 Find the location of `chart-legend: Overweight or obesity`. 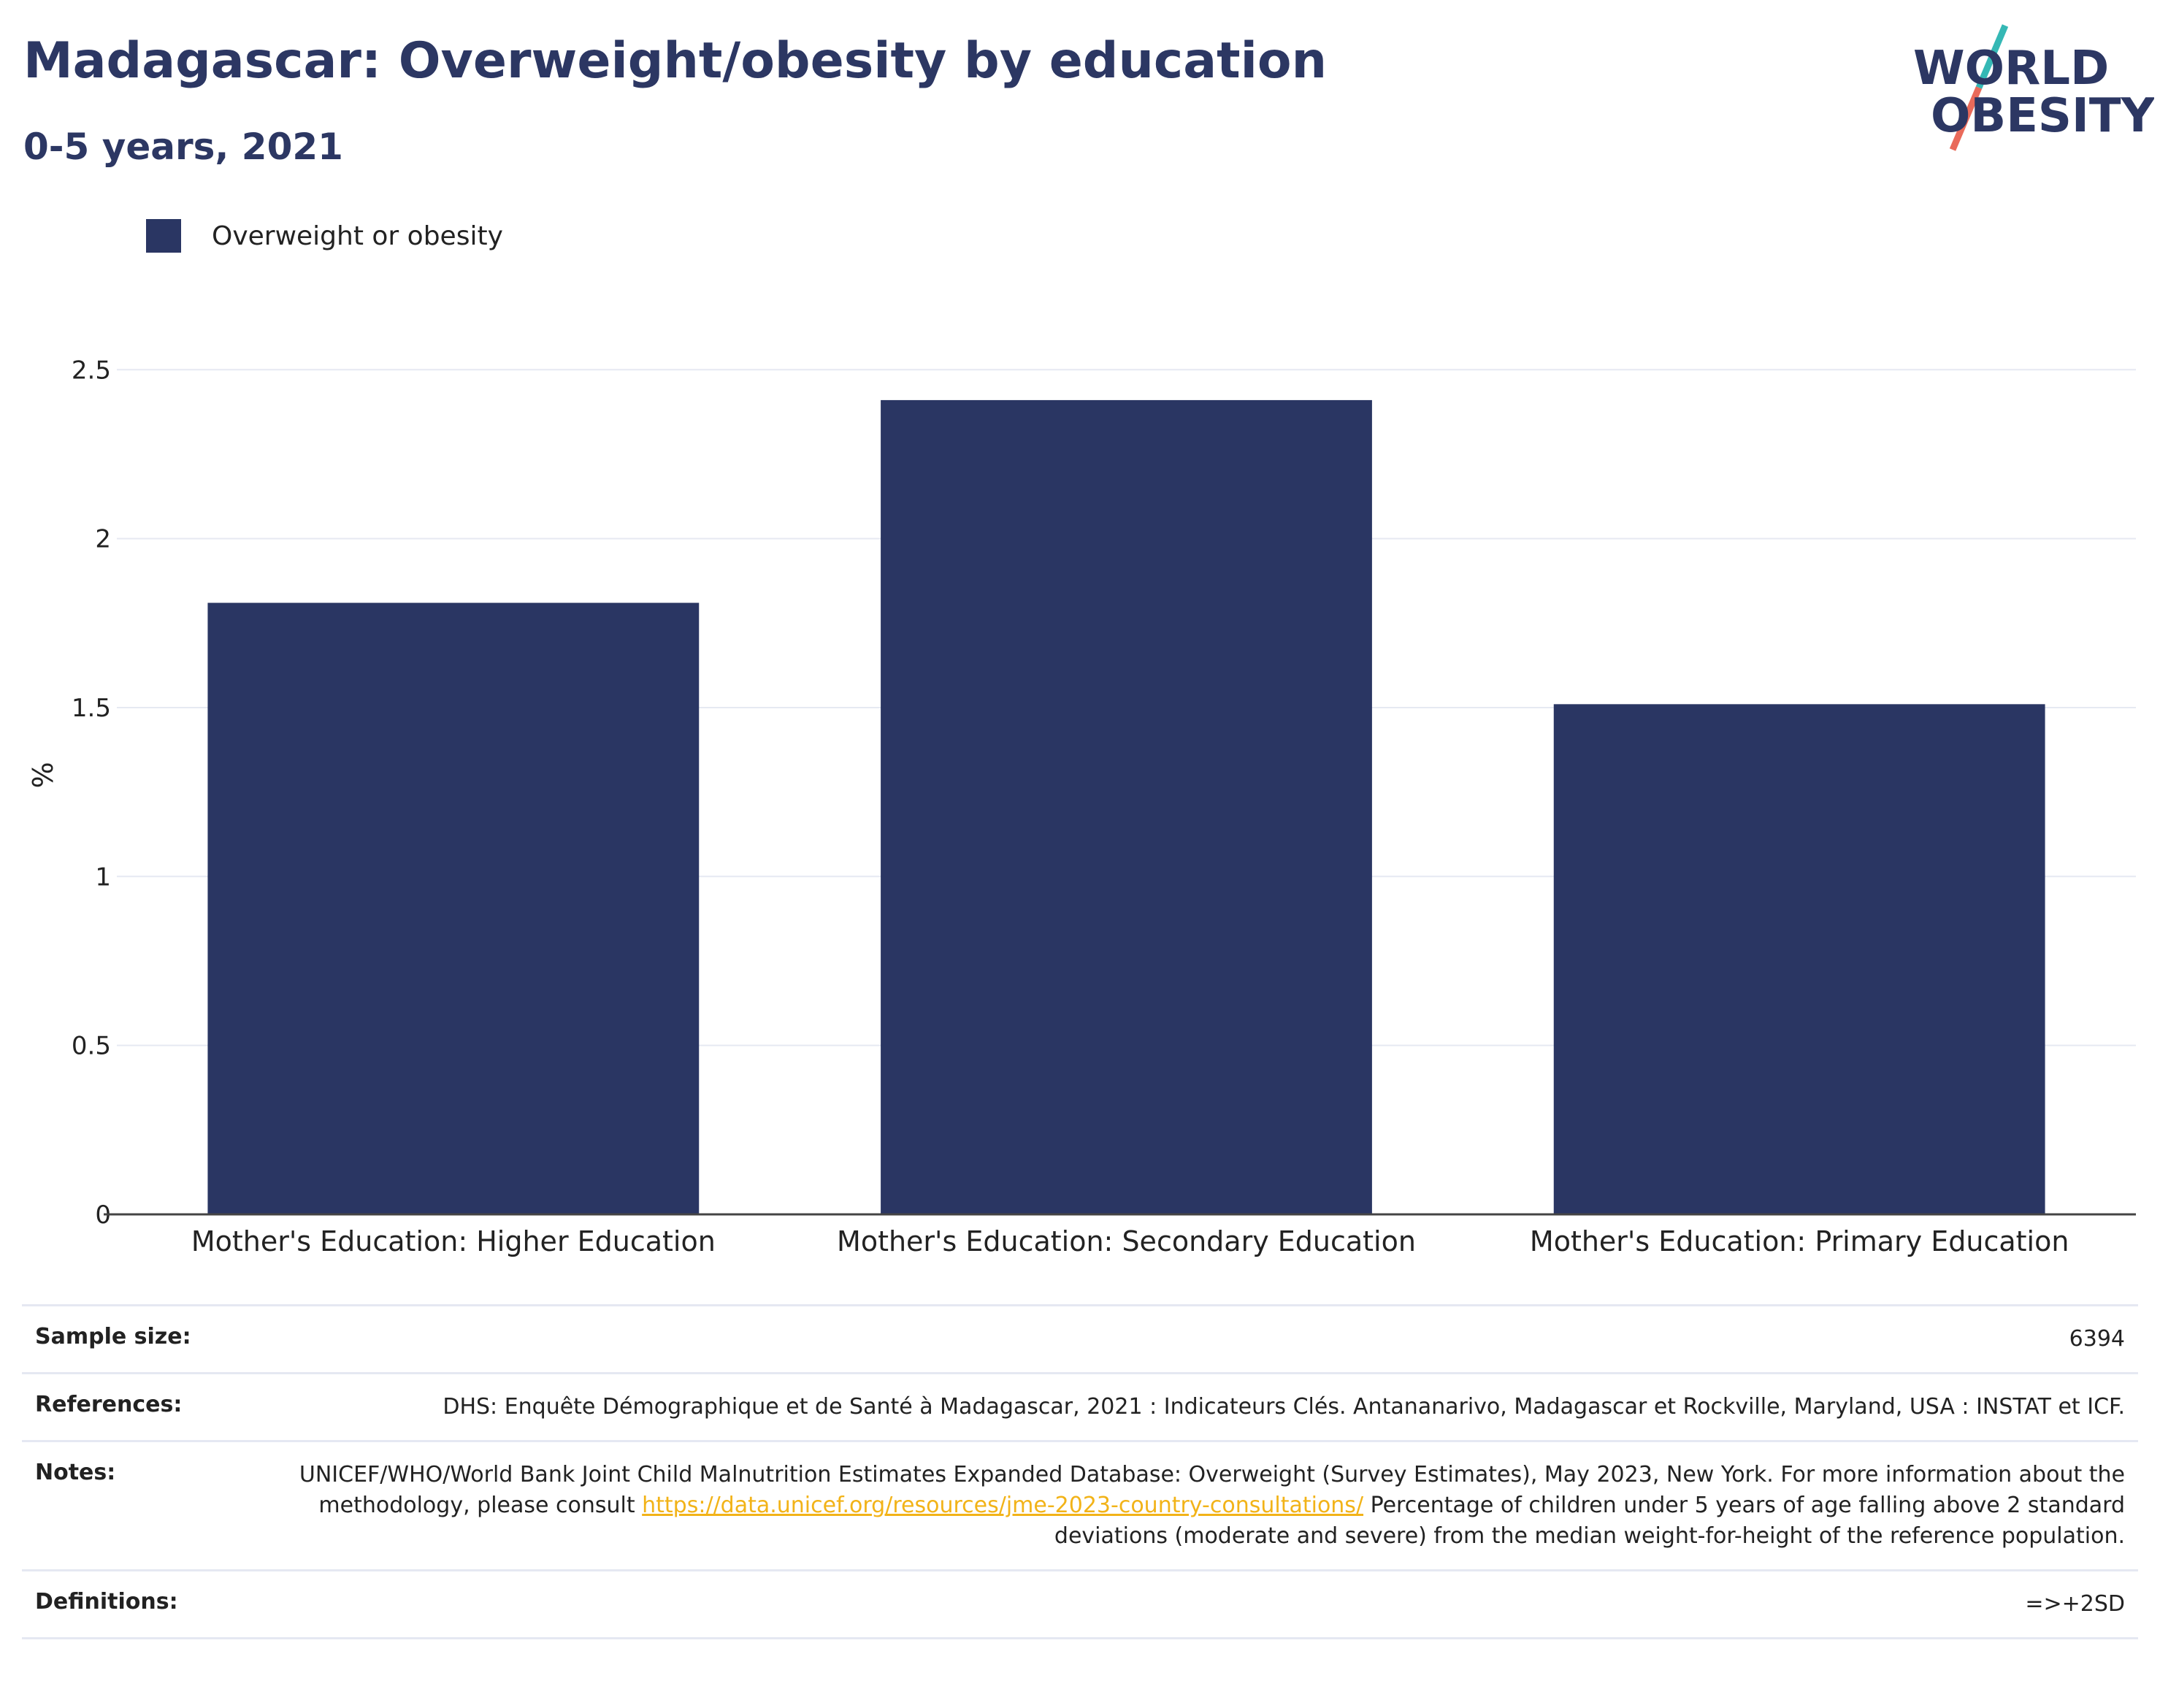

chart-legend: Overweight or obesity is located at coordinates (324, 236).